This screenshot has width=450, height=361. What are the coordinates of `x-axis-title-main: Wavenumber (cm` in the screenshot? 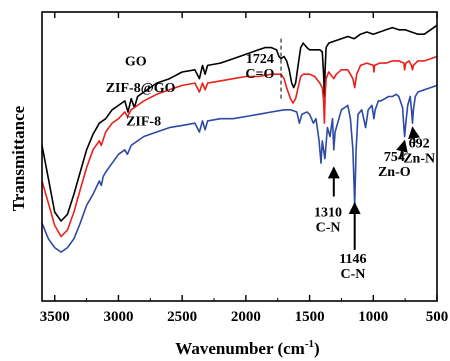 It's located at (240, 348).